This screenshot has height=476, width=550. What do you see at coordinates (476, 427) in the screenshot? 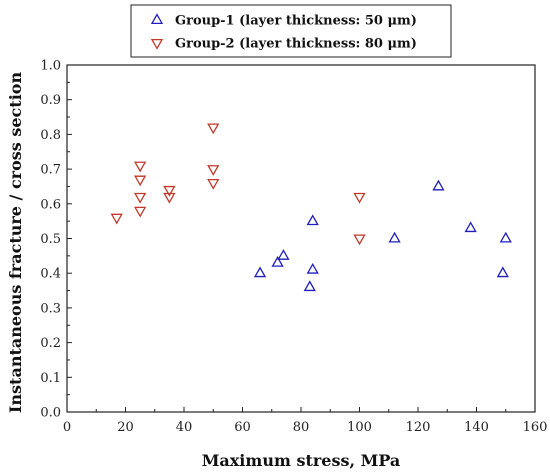
I see `x-tick-label: 140` at bounding box center [476, 427].